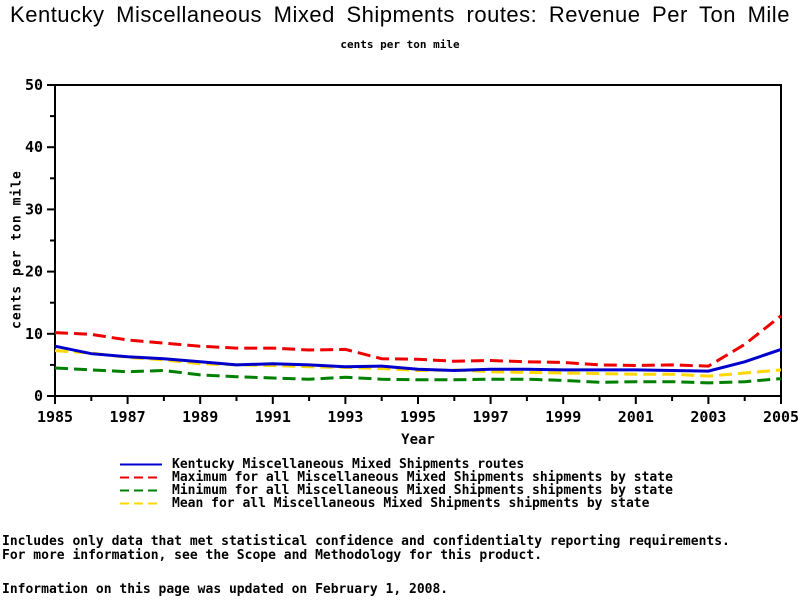  What do you see at coordinates (34, 334) in the screenshot?
I see `y-axis-tick-label: 10` at bounding box center [34, 334].